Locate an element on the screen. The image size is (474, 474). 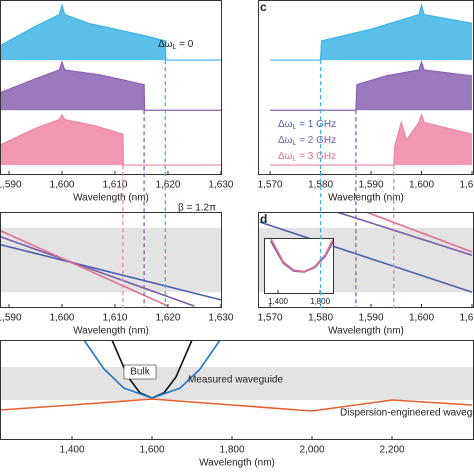
panel-letter: c is located at coordinates (263, 7).